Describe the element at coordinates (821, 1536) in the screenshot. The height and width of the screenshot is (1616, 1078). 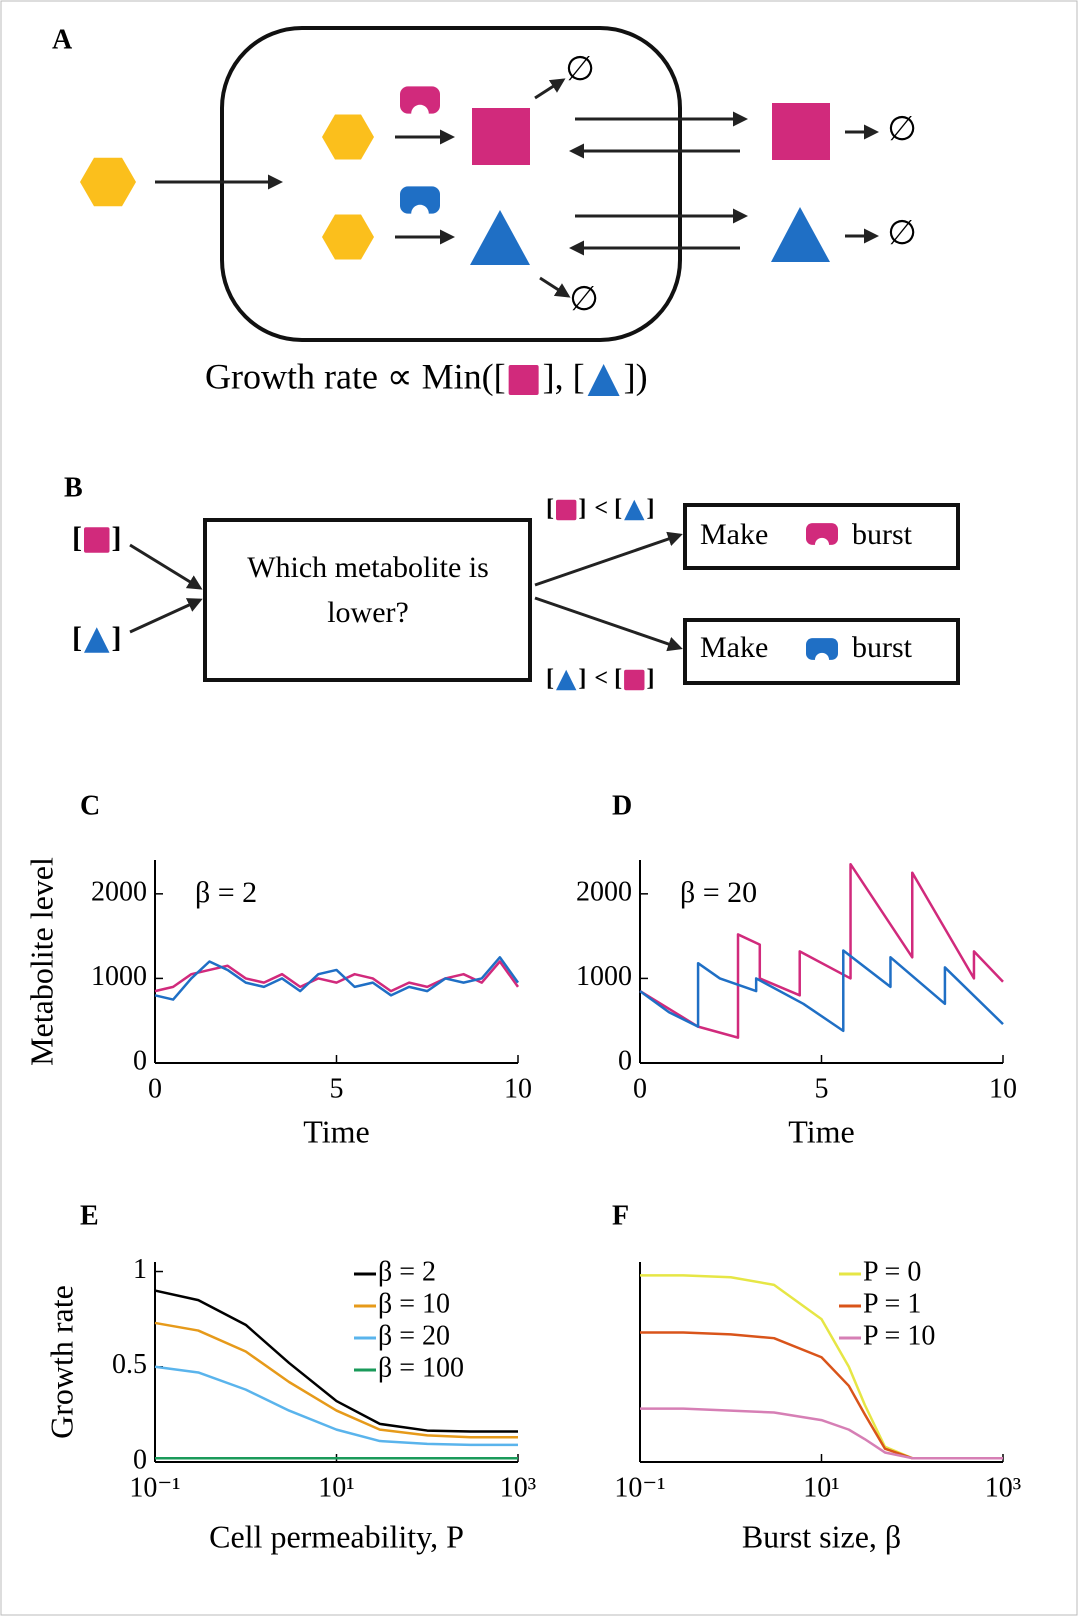
I see `x-axis-label: Burst size, β` at that location.